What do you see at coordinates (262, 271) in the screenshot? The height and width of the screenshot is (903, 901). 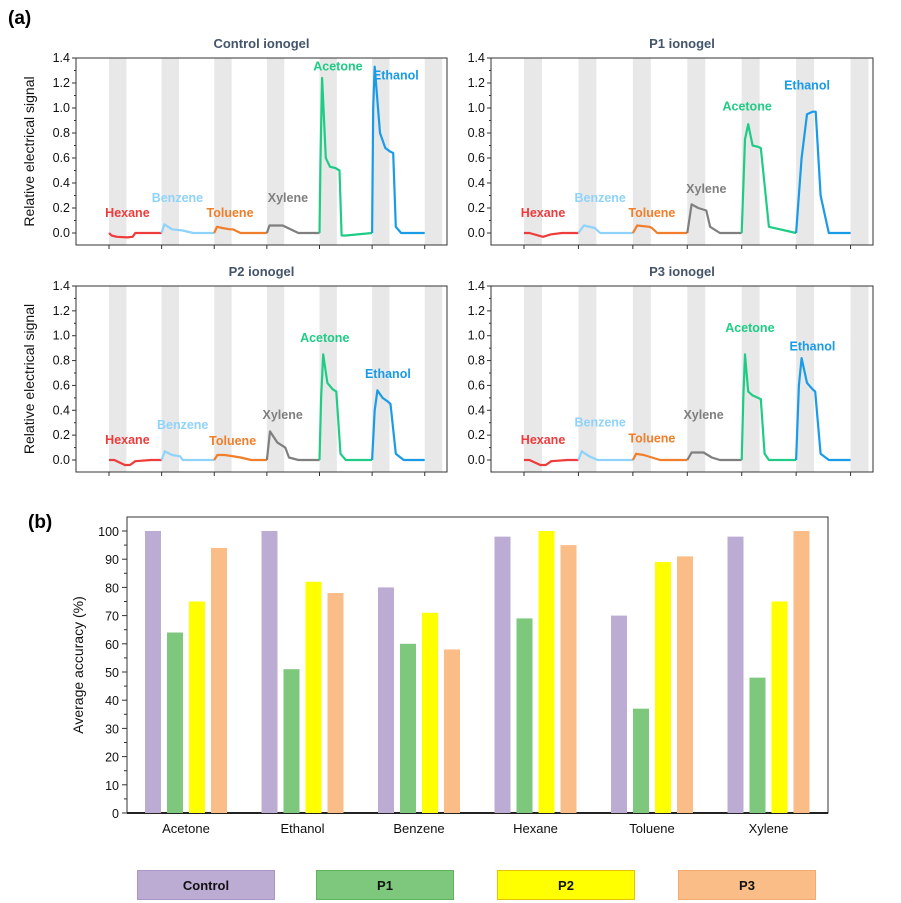 I see `panel-title: P2 ionogel` at bounding box center [262, 271].